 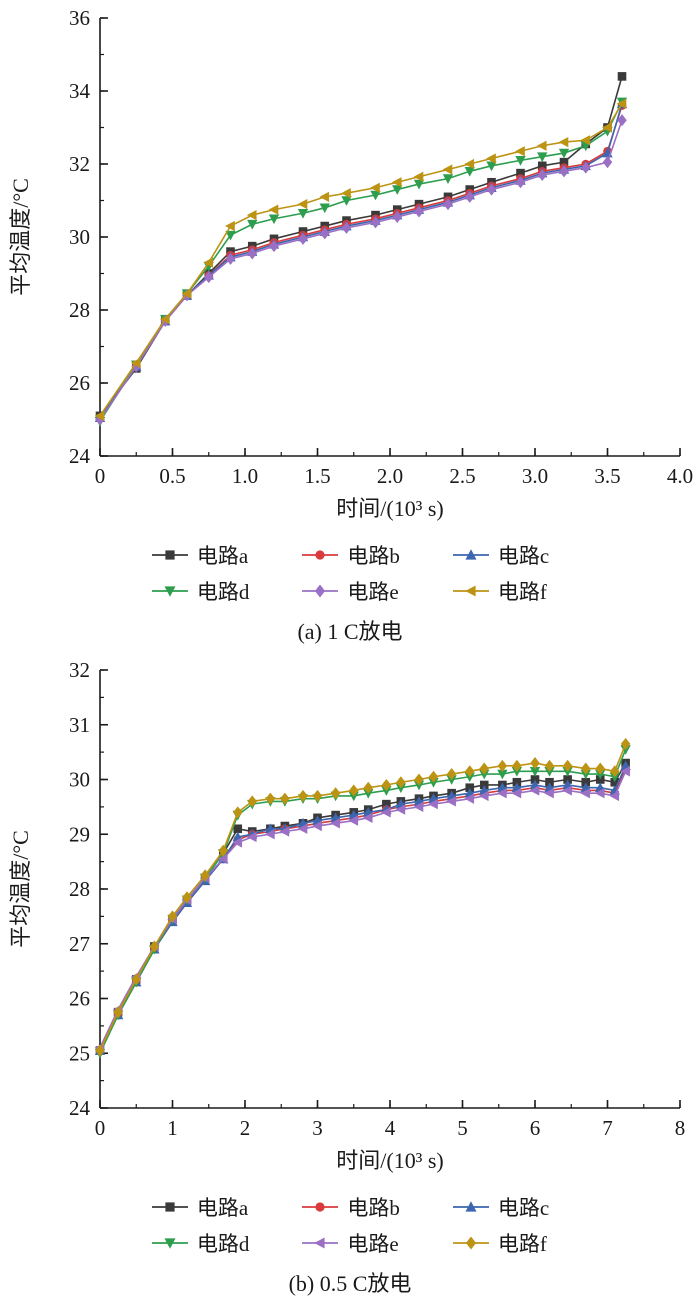 I want to click on chart-b-legend: 电路a 电路b 电路c 电路d 电路e 电路f, so click(x=350, y=1225).